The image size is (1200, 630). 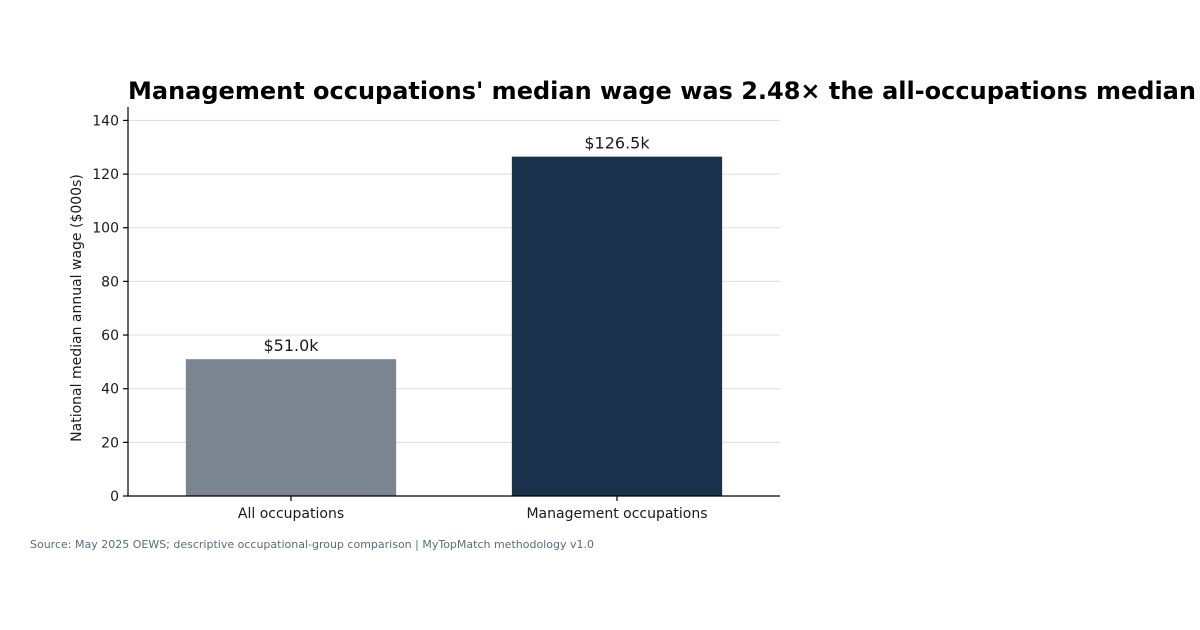 I want to click on y-tick-label: 140, so click(x=105, y=121).